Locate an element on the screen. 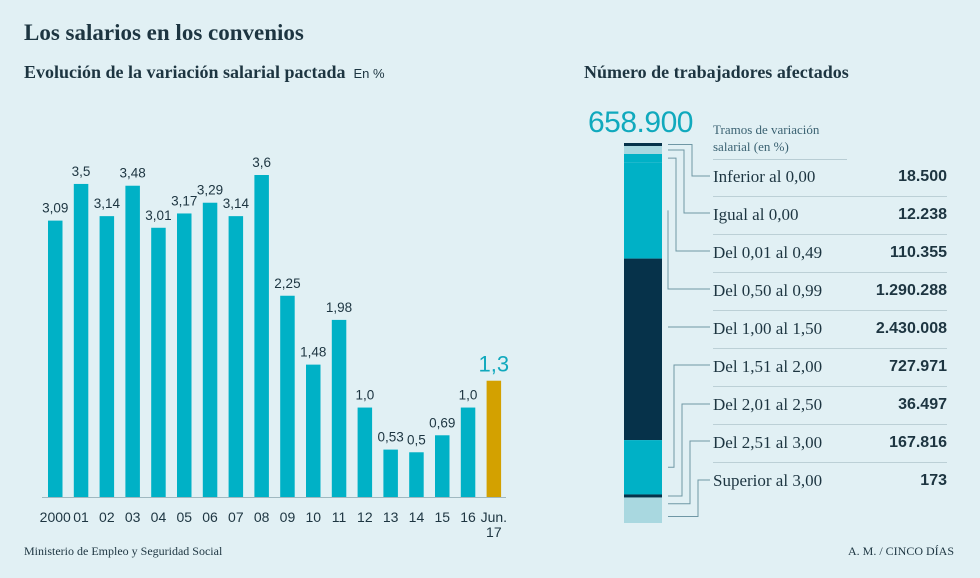  worker-count: 167.816 is located at coordinates (918, 442).